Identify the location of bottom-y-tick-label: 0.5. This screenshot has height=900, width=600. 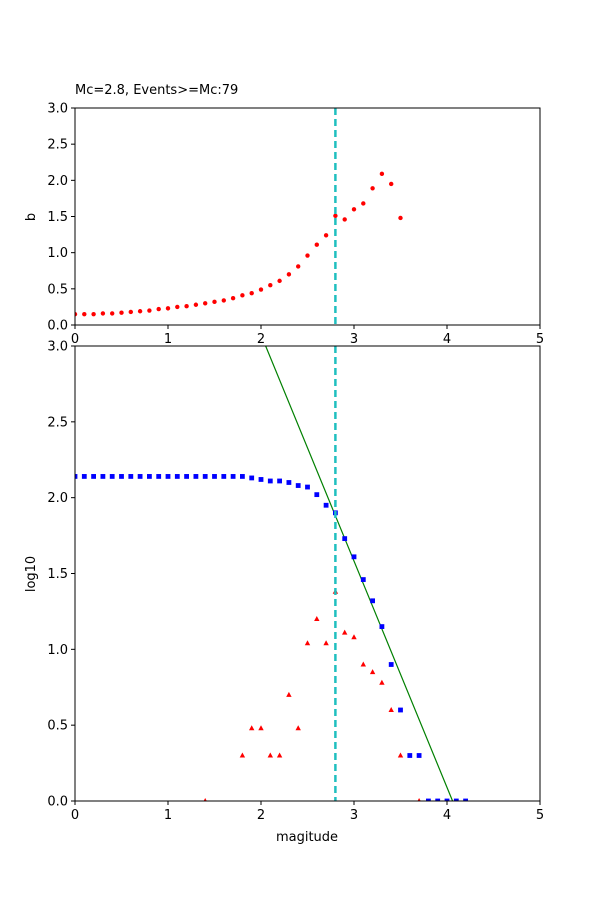
(57, 726).